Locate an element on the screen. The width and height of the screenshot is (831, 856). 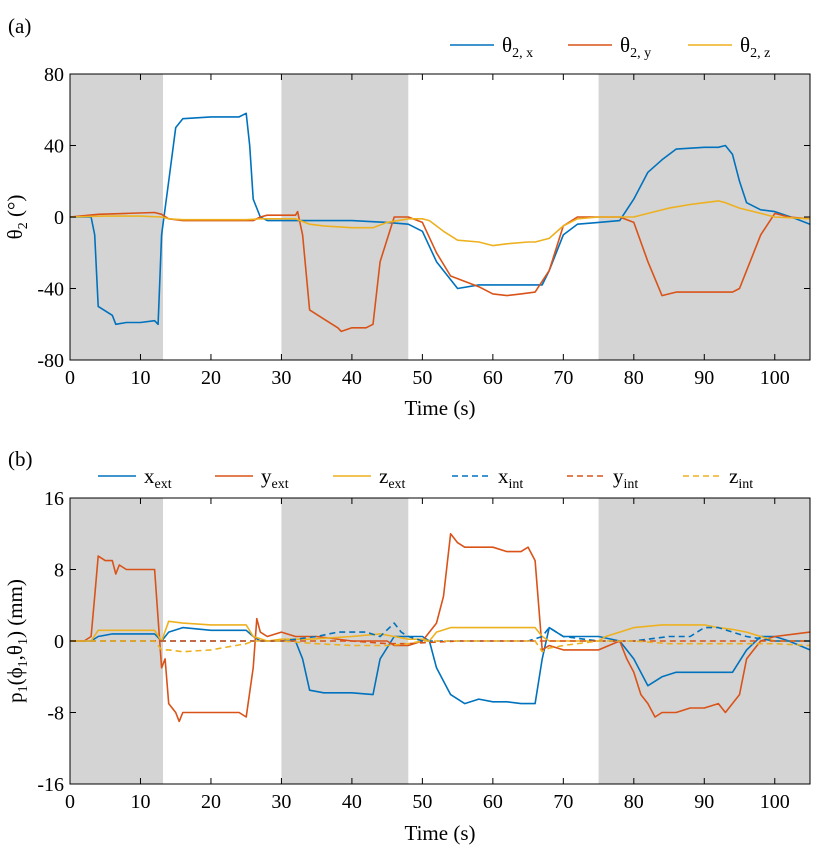
y-tick-label: -80 is located at coordinates (50, 361).